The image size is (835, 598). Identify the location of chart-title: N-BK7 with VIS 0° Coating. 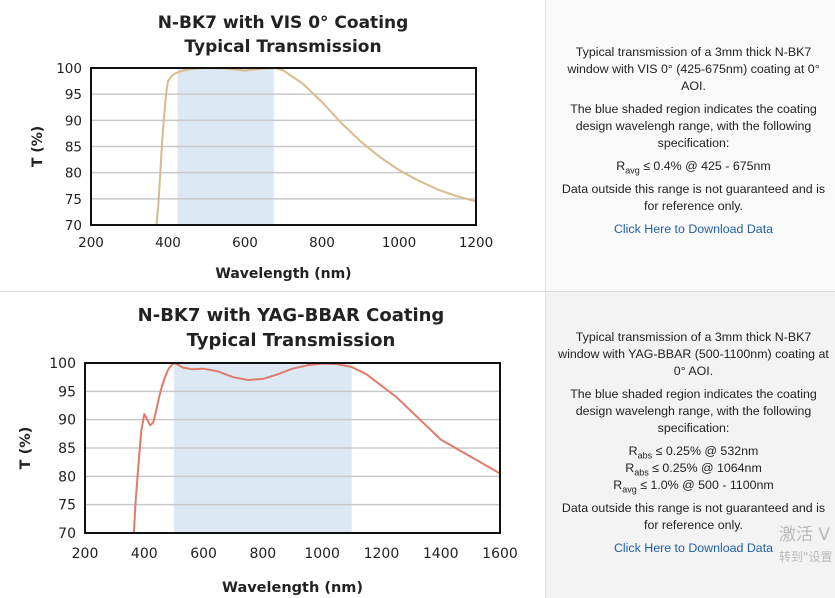
(283, 23).